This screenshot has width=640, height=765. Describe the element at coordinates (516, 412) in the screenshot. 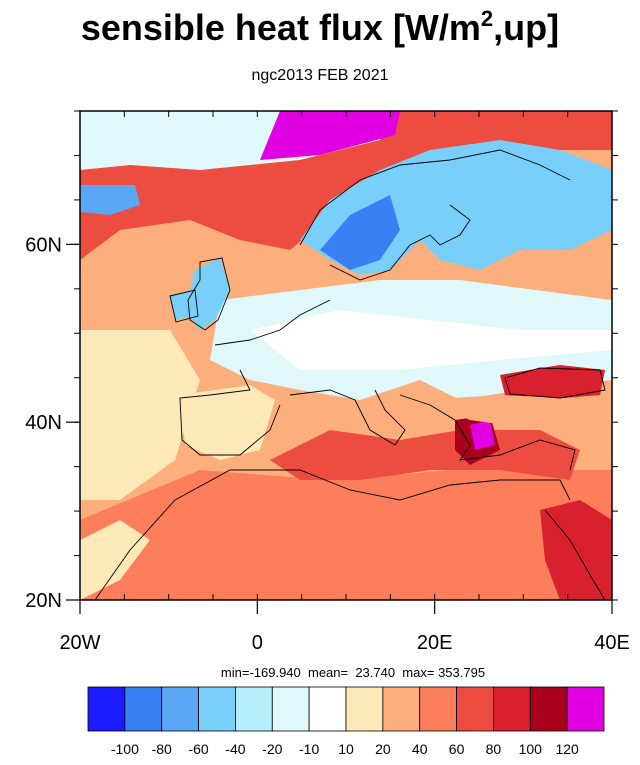

I see `balkans-region` at that location.